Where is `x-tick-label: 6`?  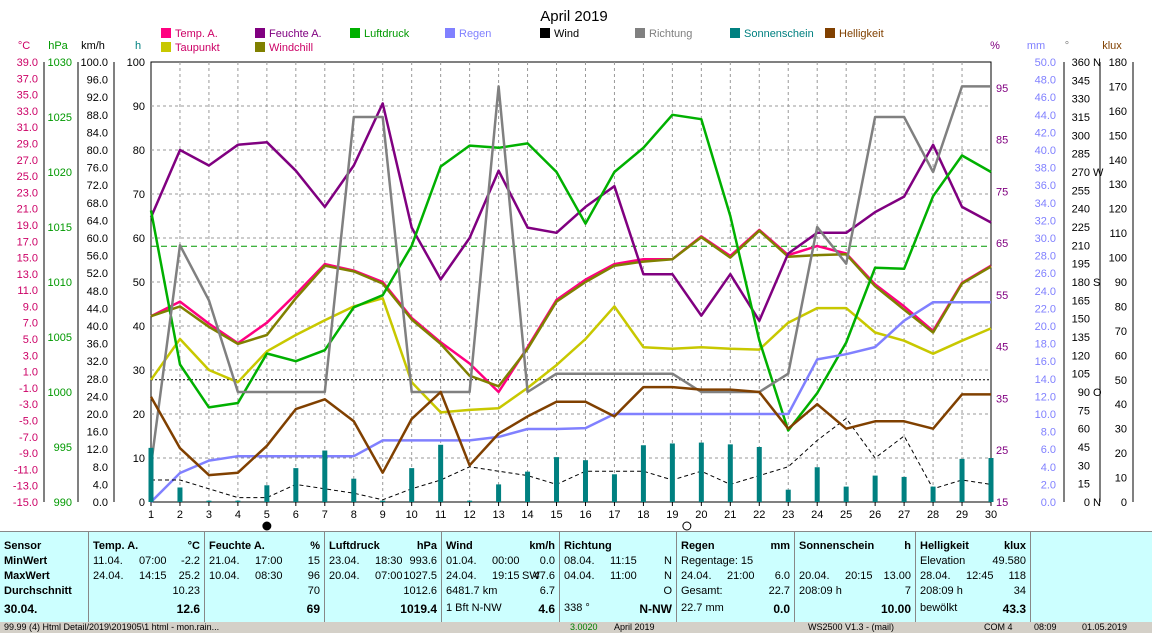 x-tick-label: 6 is located at coordinates (296, 515).